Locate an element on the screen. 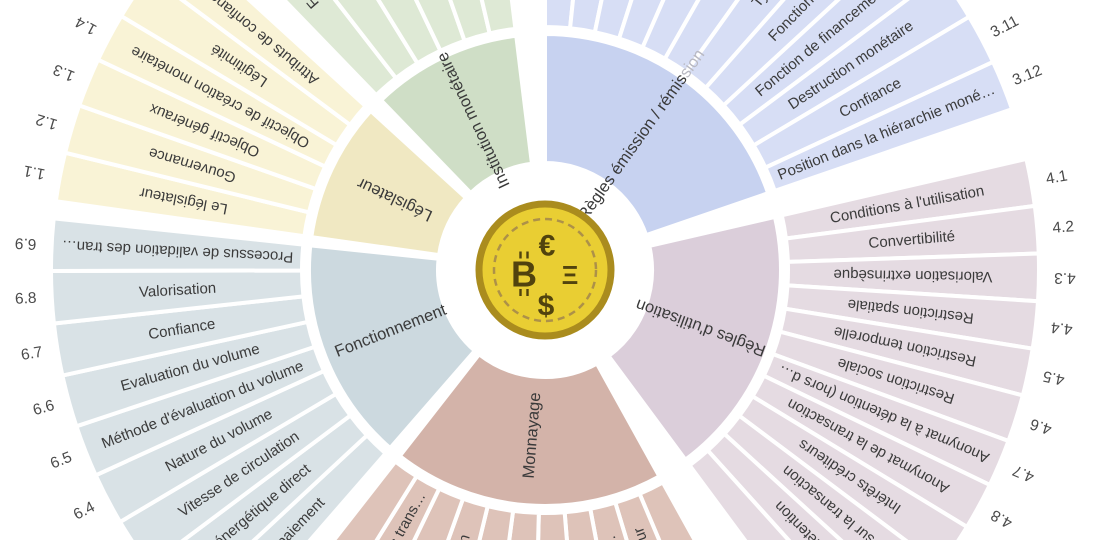 This screenshot has height=540, width=1110. segment-number: 4.6 is located at coordinates (1041, 426).